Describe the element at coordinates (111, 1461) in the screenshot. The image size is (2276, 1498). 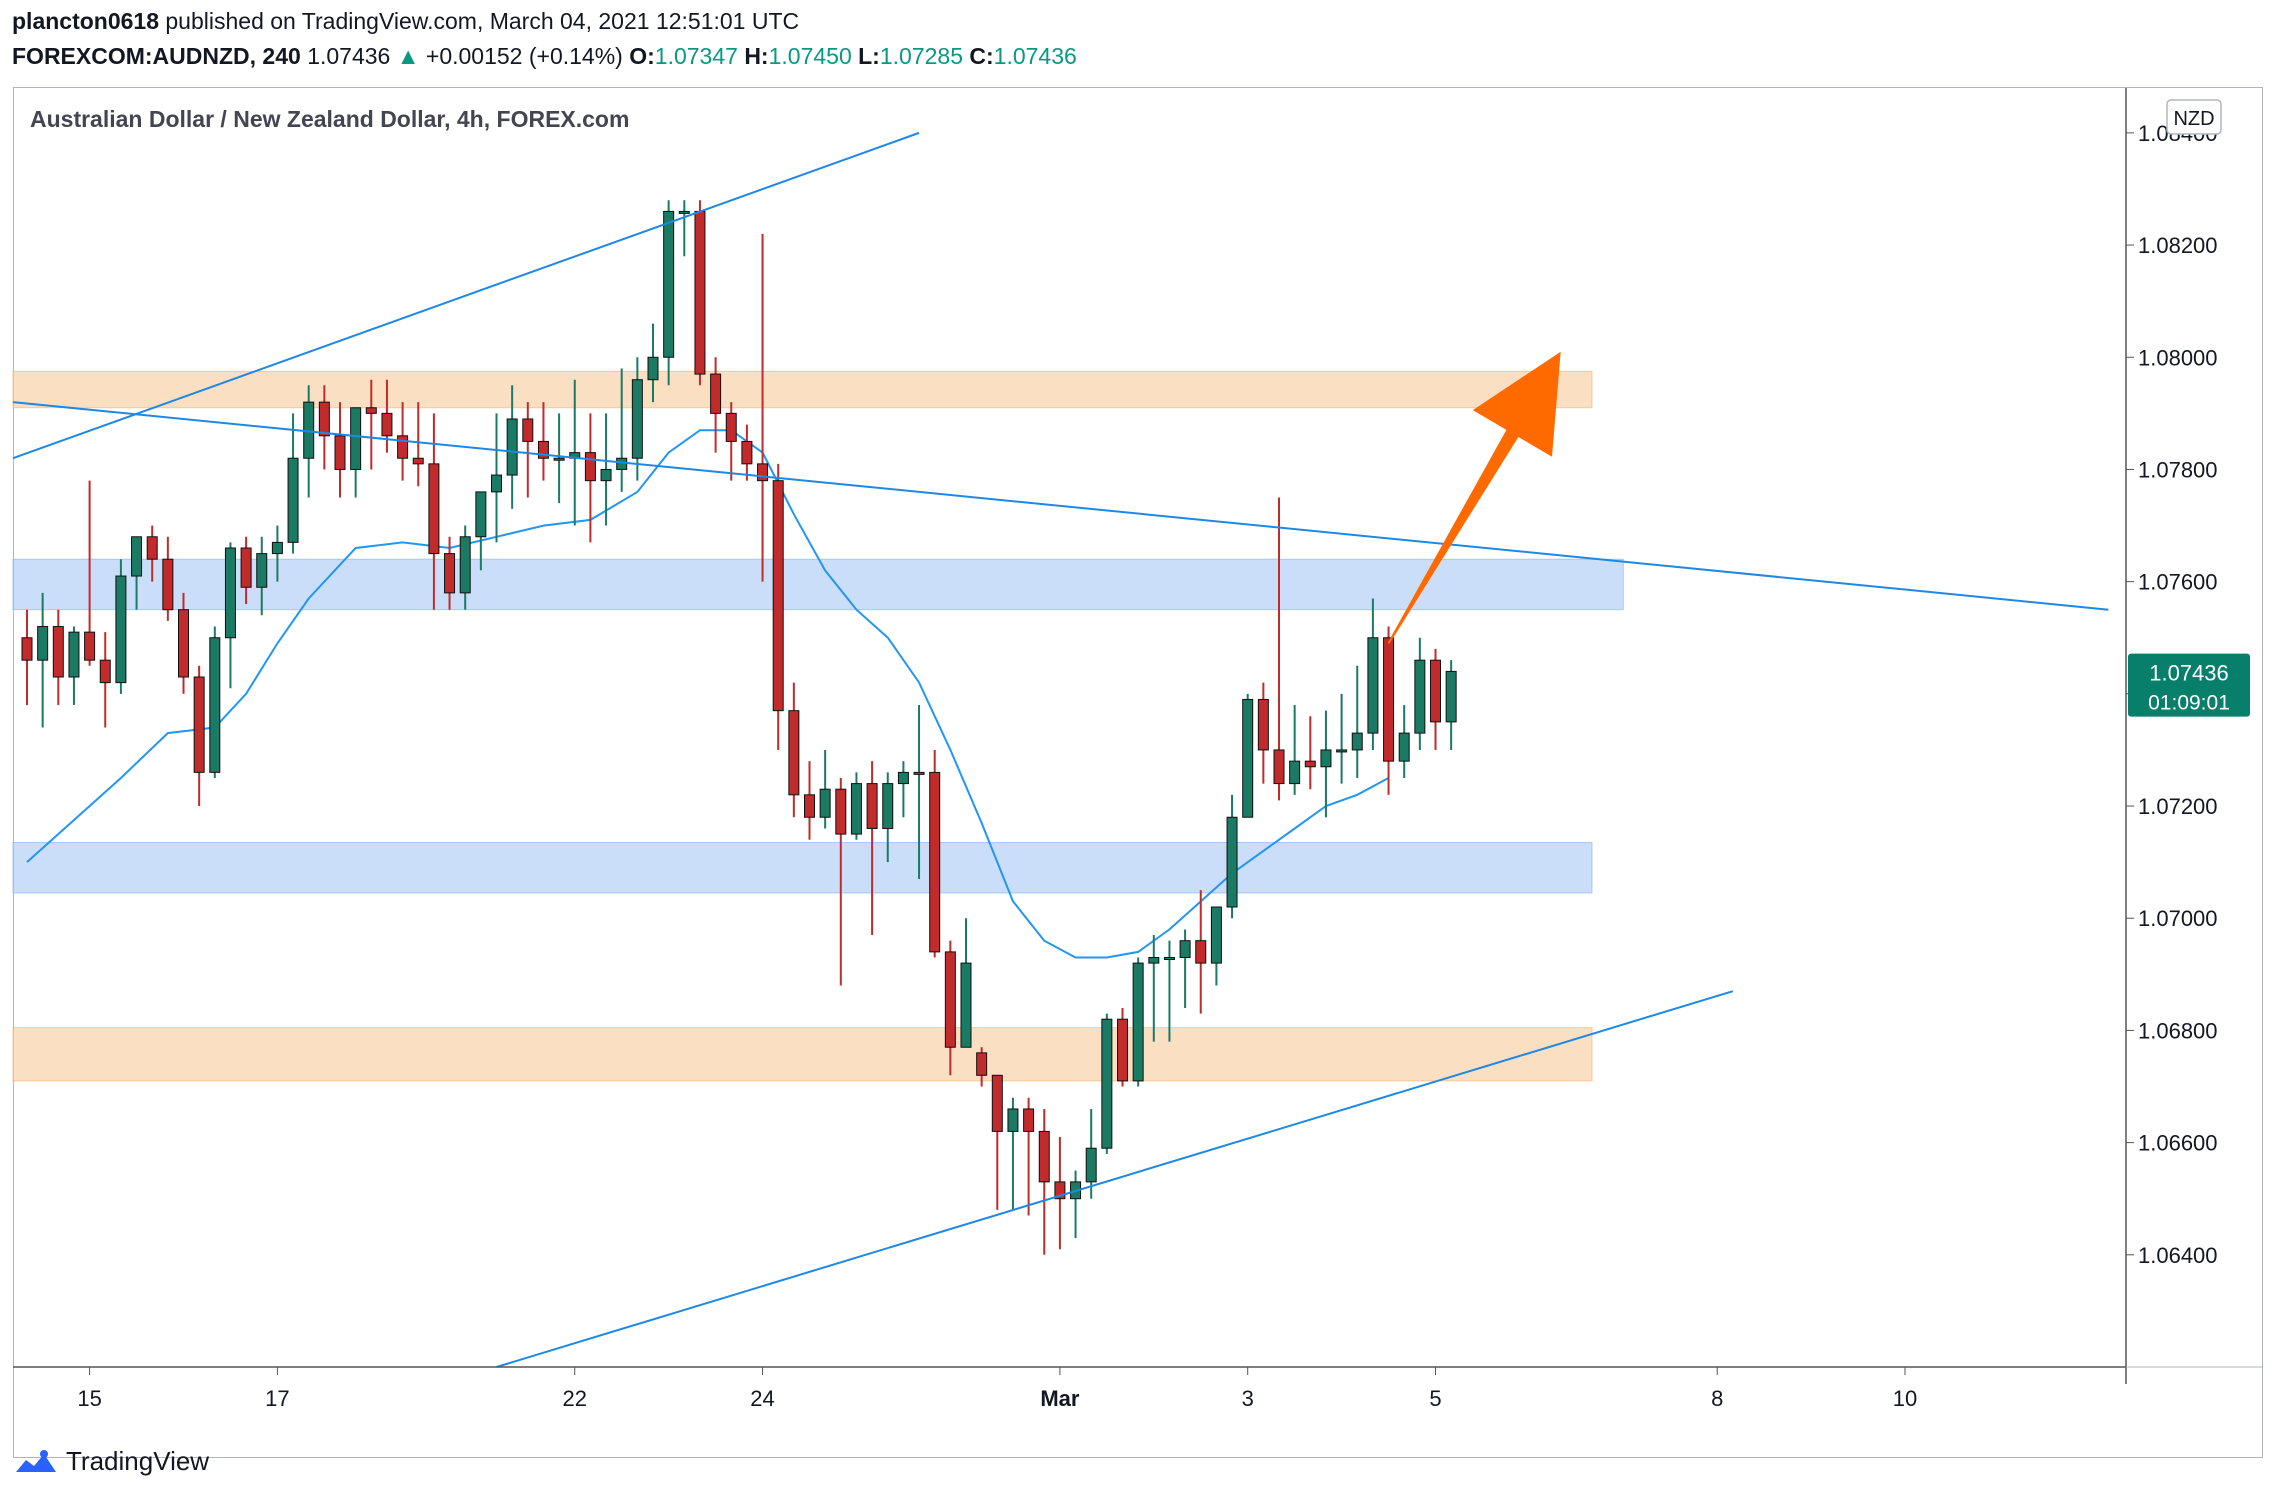
I see `tradingview-brand: TradingView` at that location.